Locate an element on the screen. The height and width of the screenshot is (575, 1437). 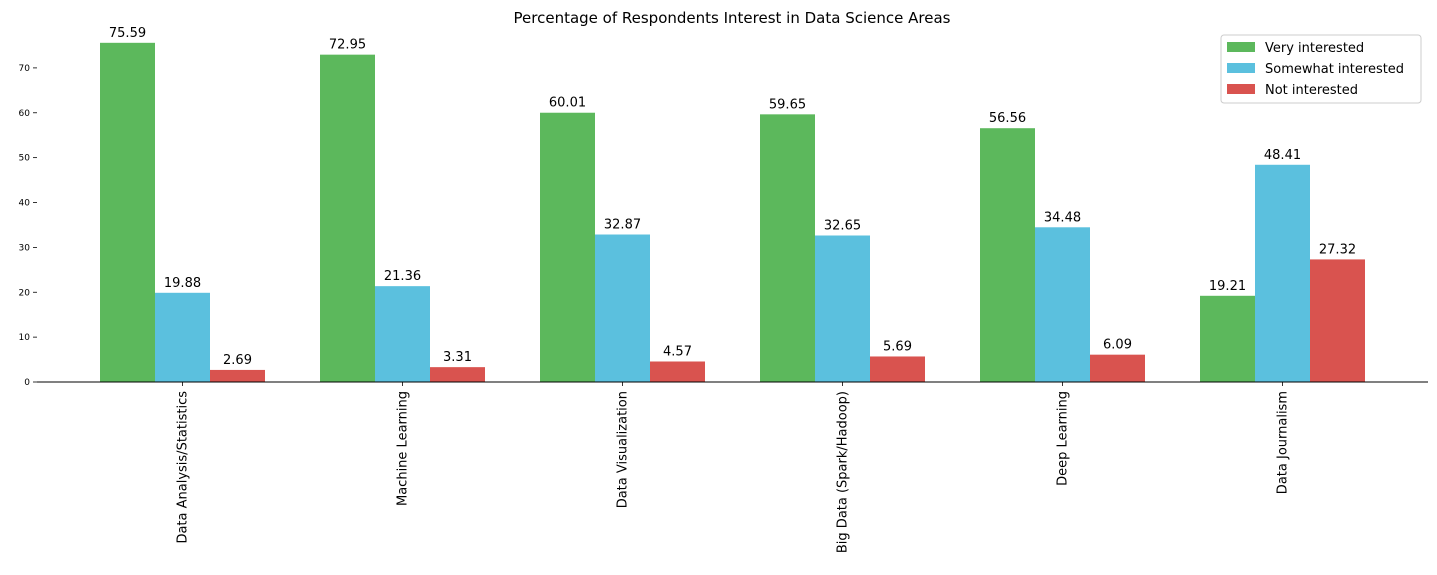
y-tick-label: 50 is located at coordinates (25, 159).